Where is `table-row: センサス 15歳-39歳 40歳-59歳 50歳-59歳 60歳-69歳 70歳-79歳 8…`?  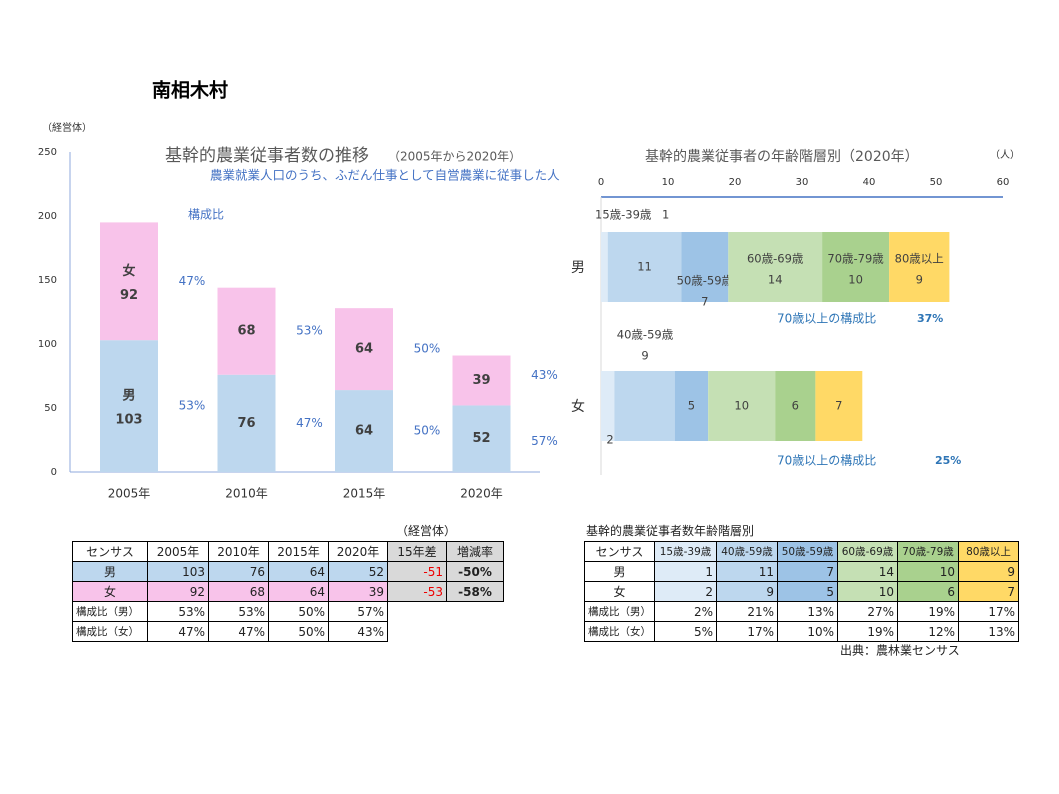 table-row: センサス 15歳-39歳 40歳-59歳 50歳-59歳 60歳-69歳 70歳-79歳 8… is located at coordinates (801, 551).